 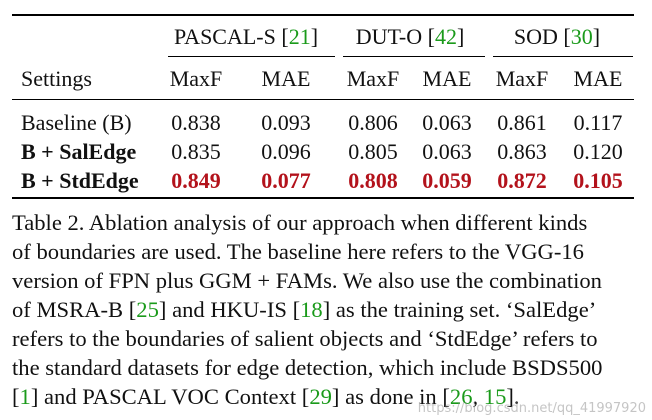 I want to click on group-header-pascal-s: PASCAL-S [21], so click(x=246, y=37).